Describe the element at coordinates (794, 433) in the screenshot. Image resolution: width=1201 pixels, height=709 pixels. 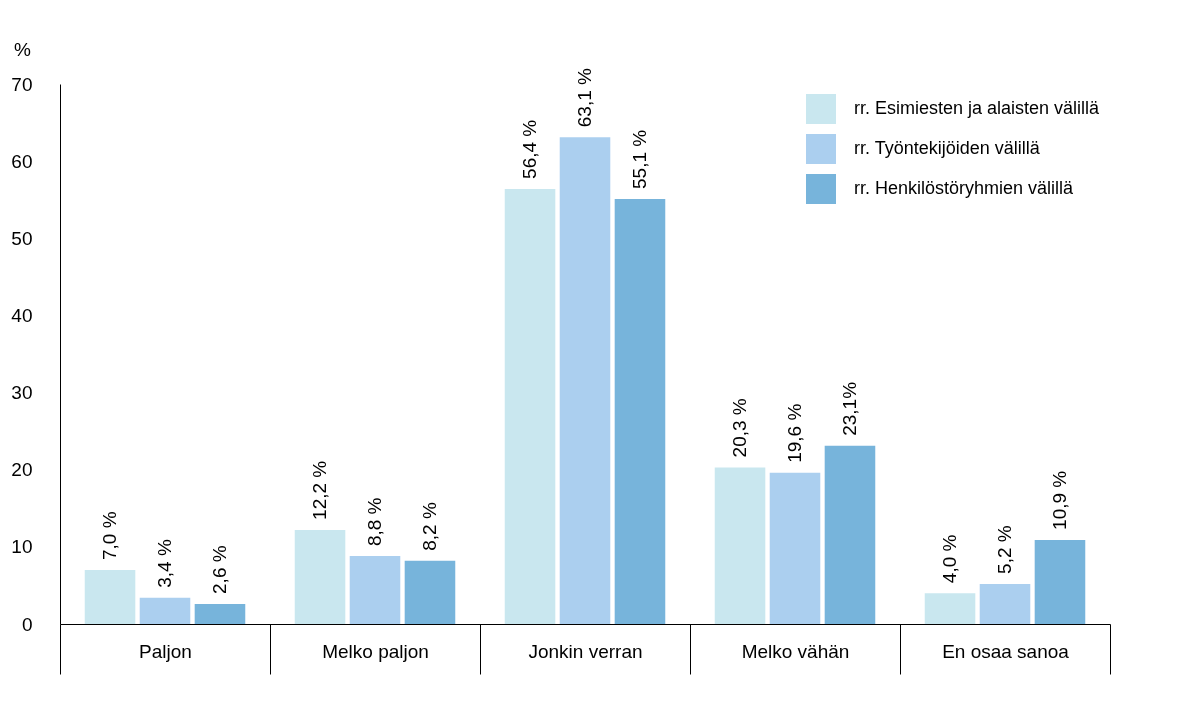
I see `data-label: 19,6 %` at that location.